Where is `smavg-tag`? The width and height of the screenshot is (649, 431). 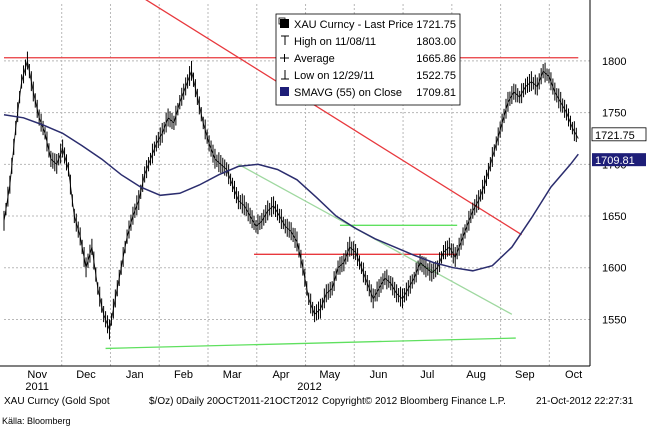
smavg-tag is located at coordinates (619, 160).